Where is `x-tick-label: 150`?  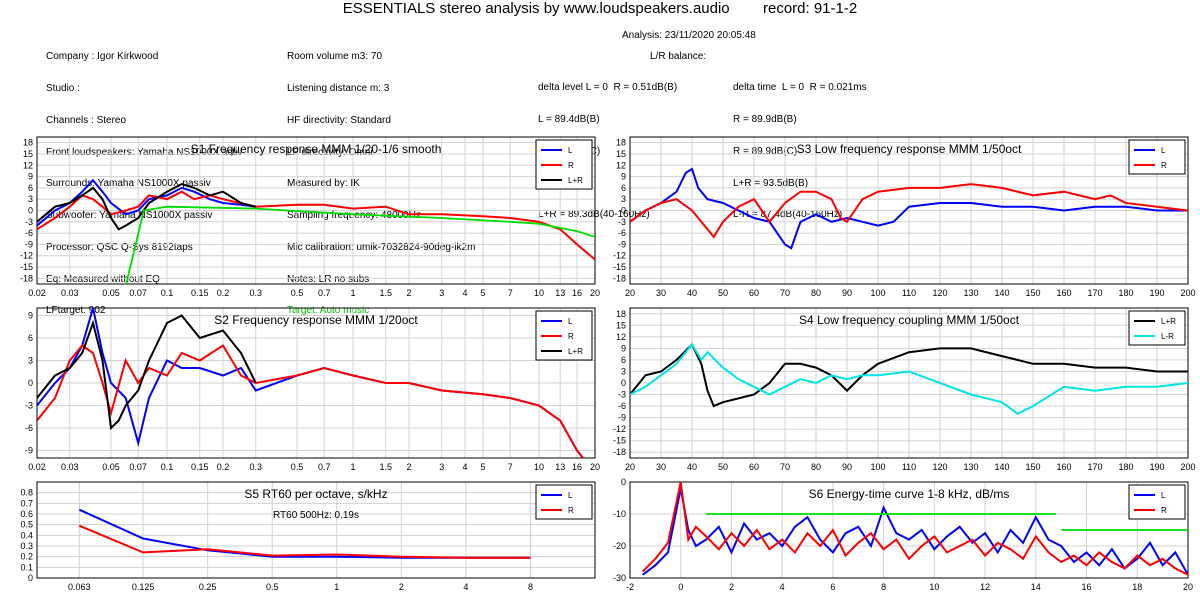 x-tick-label: 150 is located at coordinates (1032, 293).